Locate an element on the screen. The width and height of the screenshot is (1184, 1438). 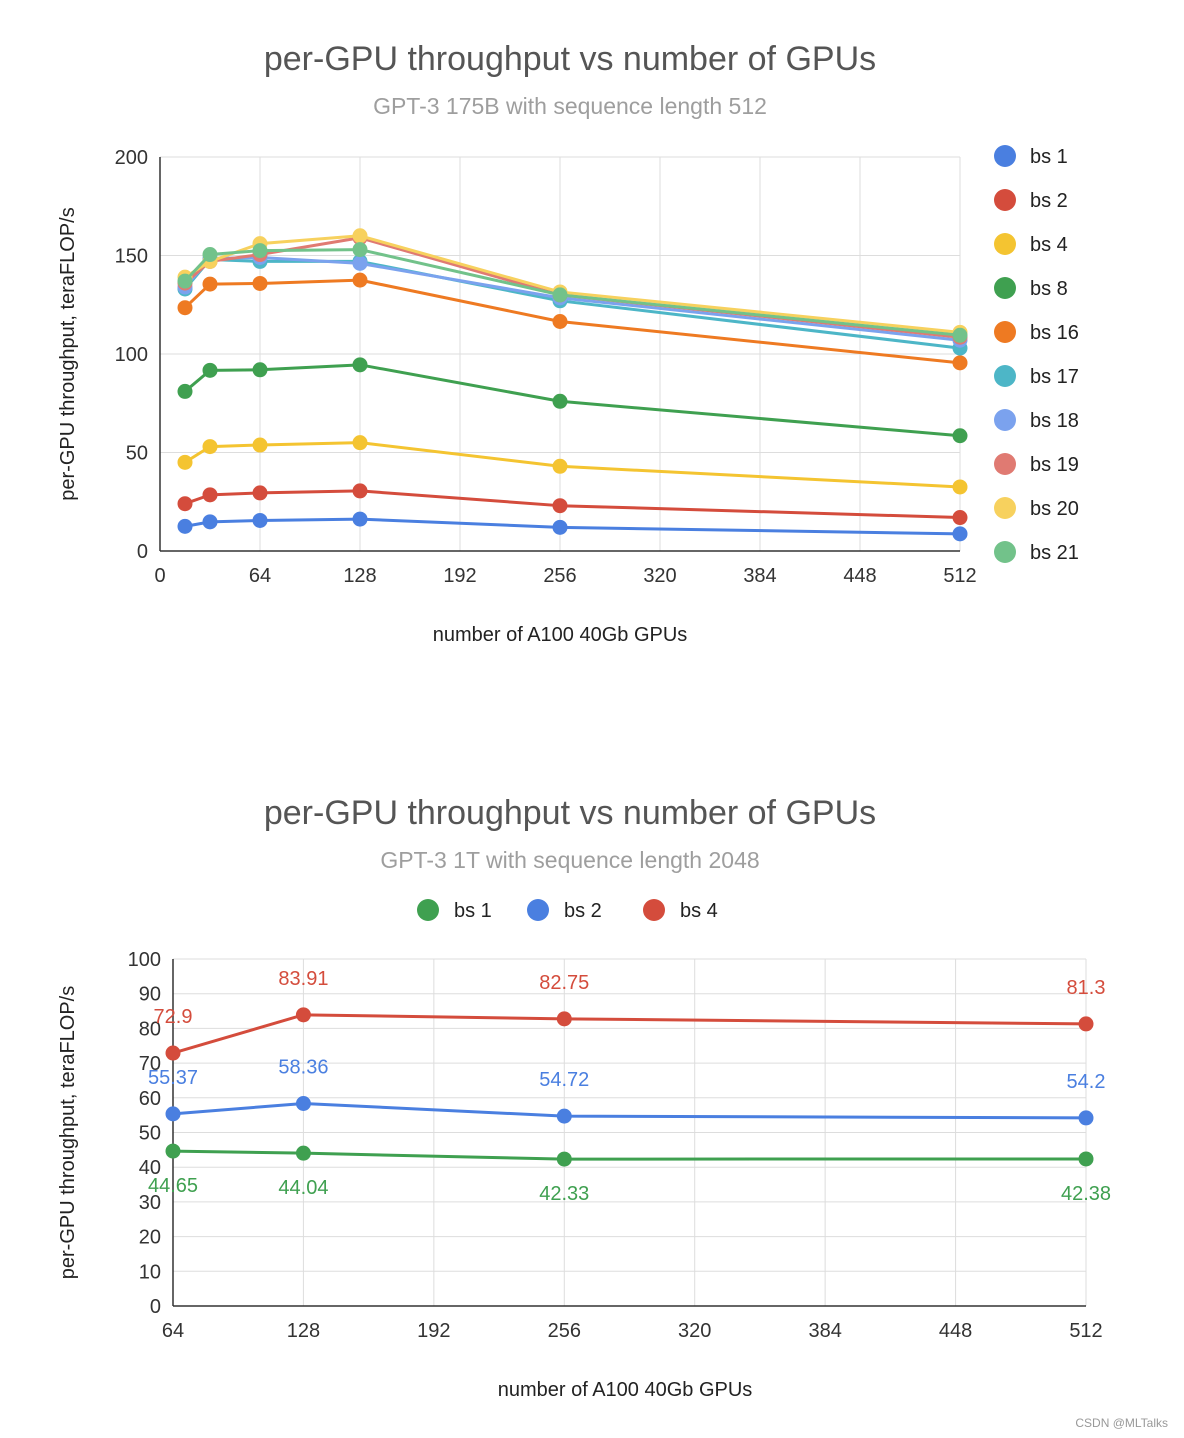
series-bs-1: 44.65 44.04 42.33 42.38 is located at coordinates (629, 1174).